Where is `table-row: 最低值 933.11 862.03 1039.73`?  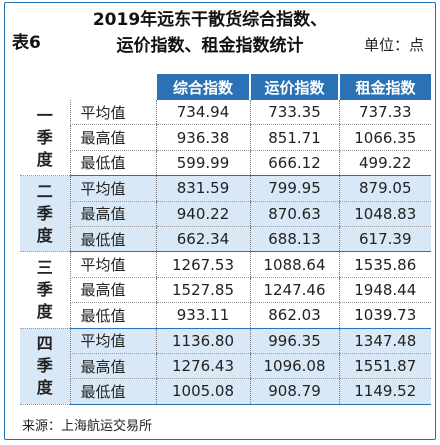
table-row: 最低值 933.11 862.03 1039.73 is located at coordinates (225, 315).